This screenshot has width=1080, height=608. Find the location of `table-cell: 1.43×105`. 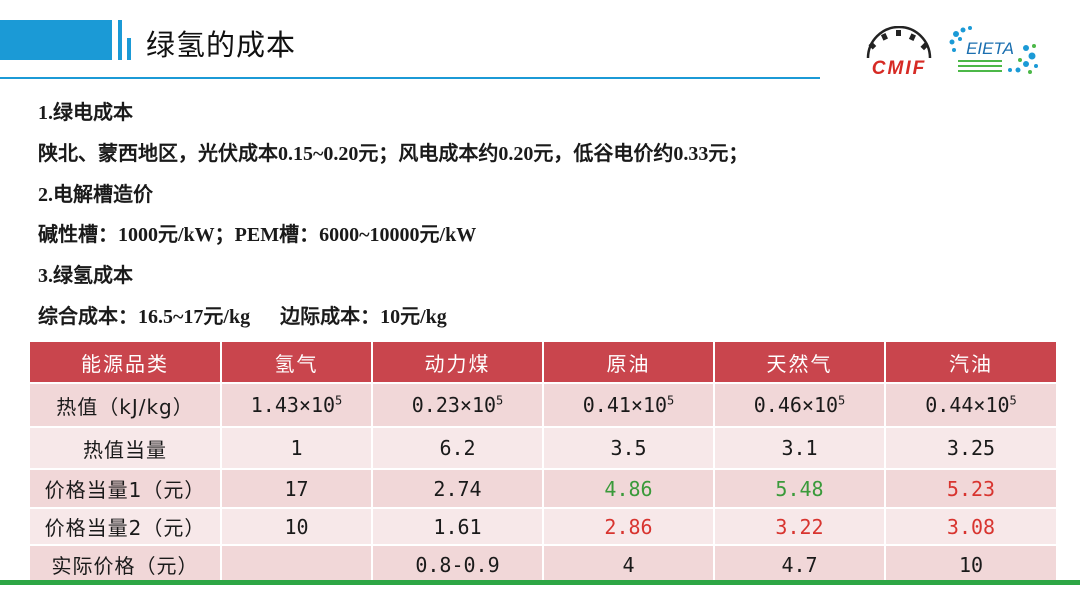

table-cell: 1.43×105 is located at coordinates (297, 405).